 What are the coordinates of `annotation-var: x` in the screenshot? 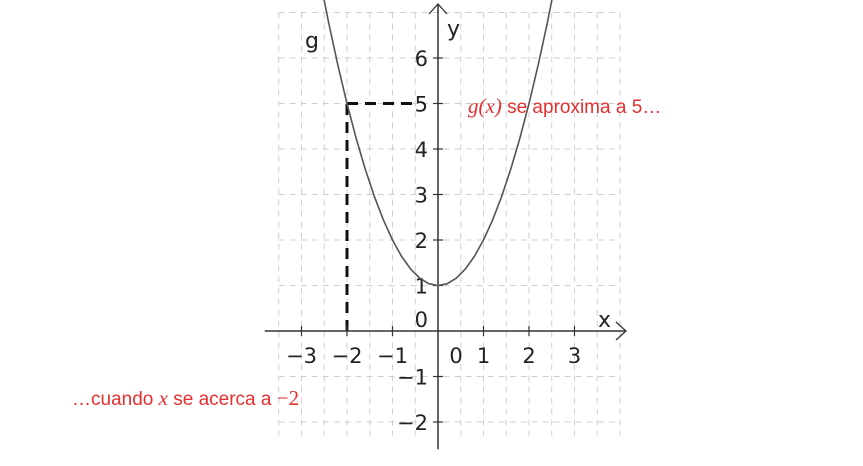 It's located at (163, 398).